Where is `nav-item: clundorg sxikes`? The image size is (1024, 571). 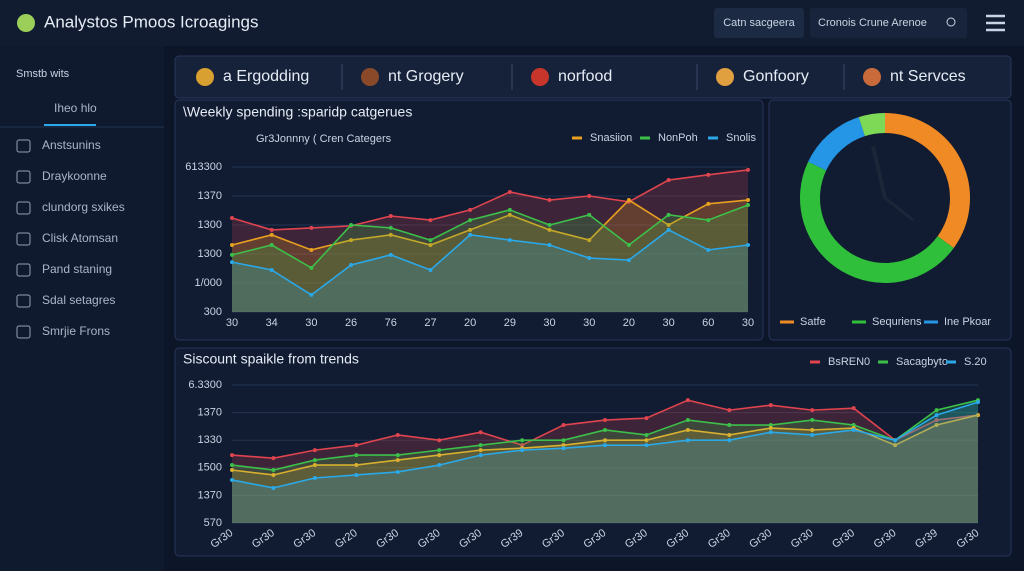
nav-item: clundorg sxikes is located at coordinates (83, 207).